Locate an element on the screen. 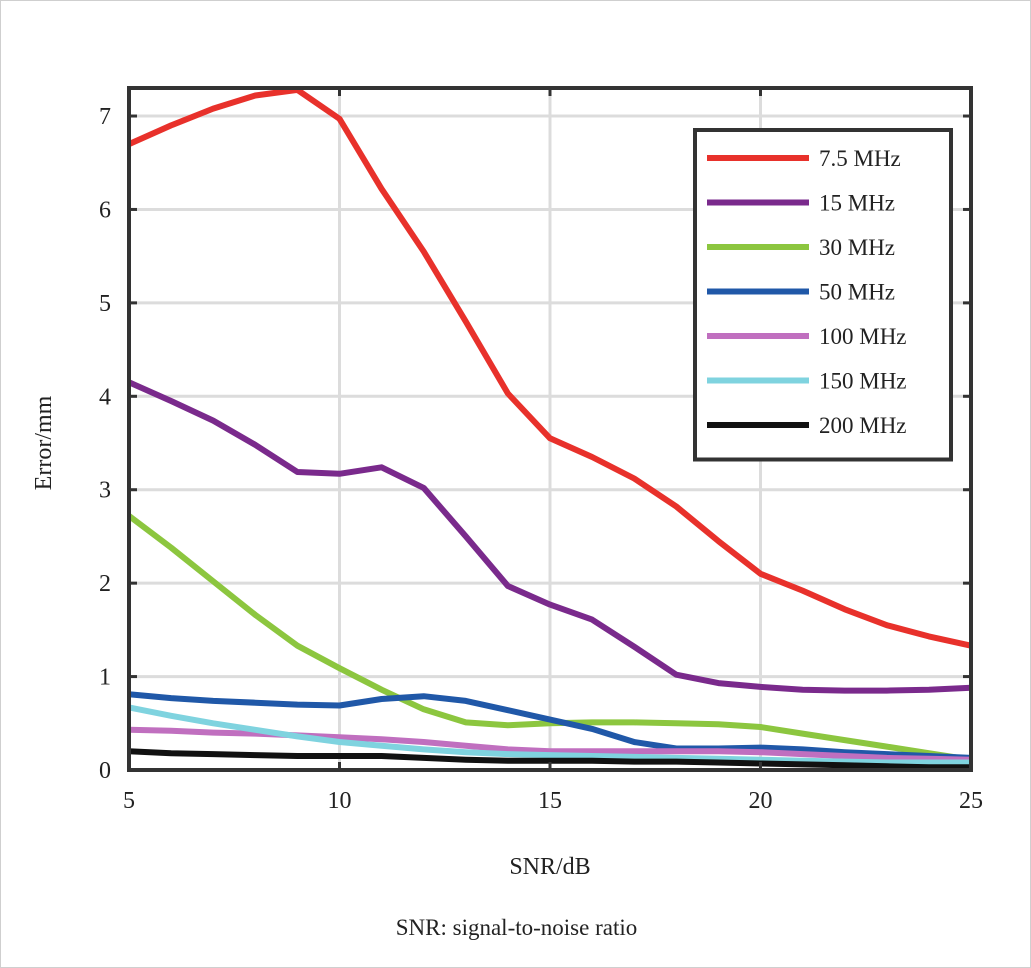  legend-label: 7.5 MHz is located at coordinates (860, 158).